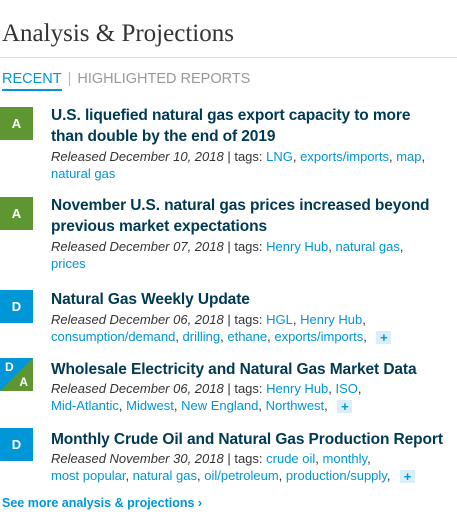  I want to click on badge-bottom-letter: A, so click(23, 382).